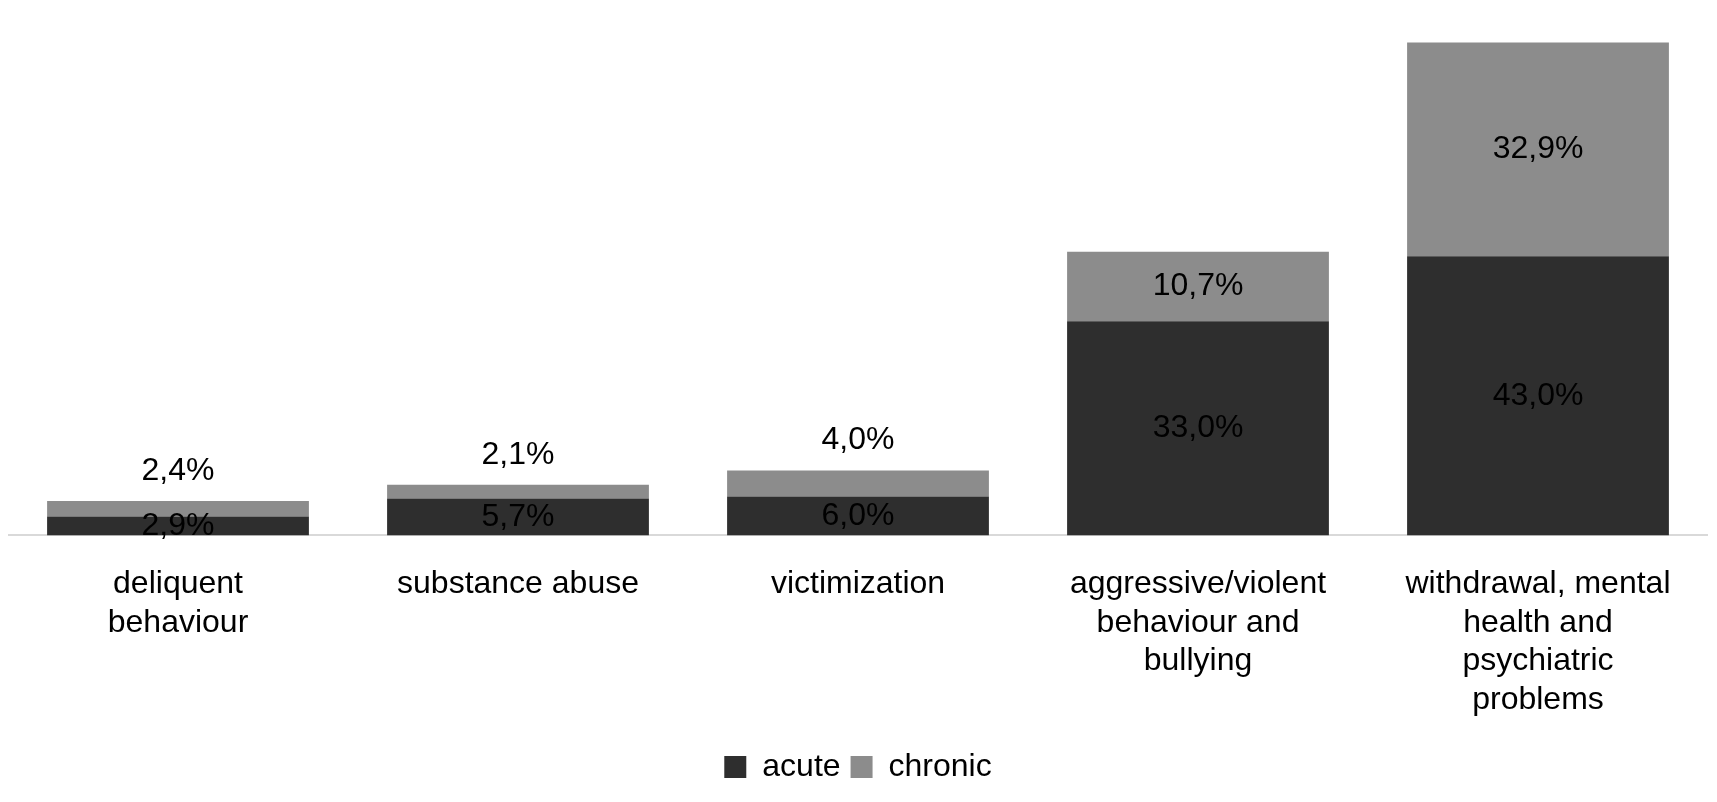 The width and height of the screenshot is (1717, 802). What do you see at coordinates (1537, 640) in the screenshot?
I see `x-tick-label: withdrawal, mental health and psychiatric problems` at bounding box center [1537, 640].